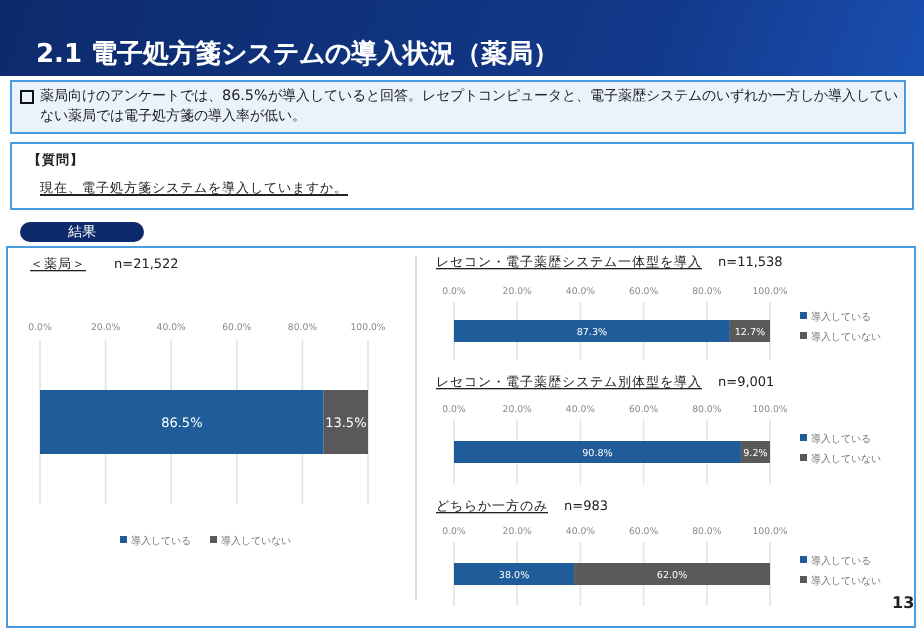 The width and height of the screenshot is (924, 640). I want to click on text: 13, so click(903, 603).